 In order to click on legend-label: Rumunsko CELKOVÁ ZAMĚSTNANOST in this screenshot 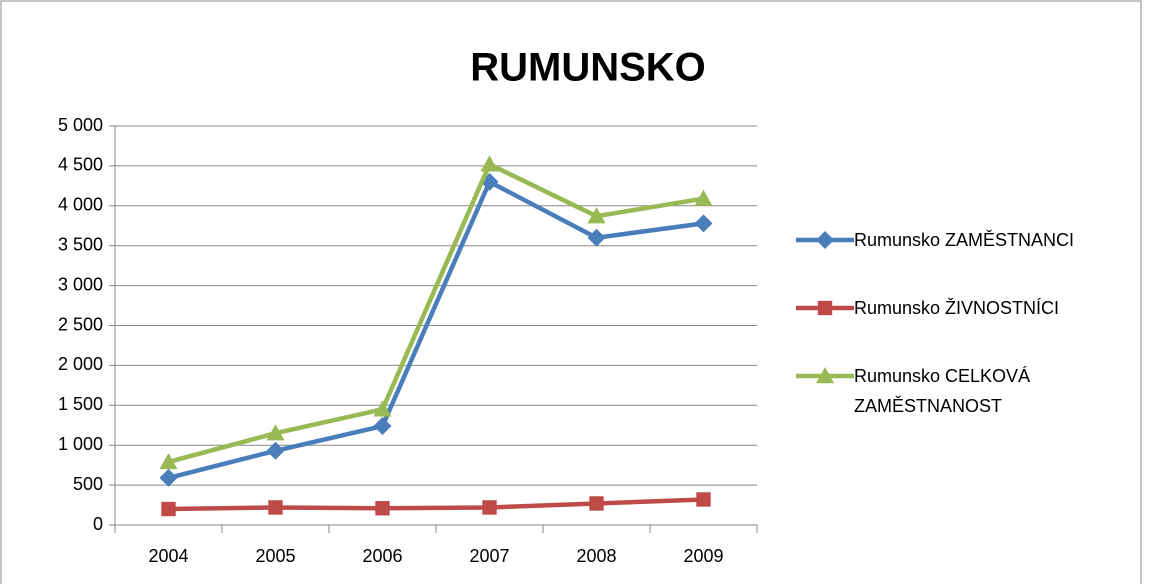, I will do `click(942, 391)`.